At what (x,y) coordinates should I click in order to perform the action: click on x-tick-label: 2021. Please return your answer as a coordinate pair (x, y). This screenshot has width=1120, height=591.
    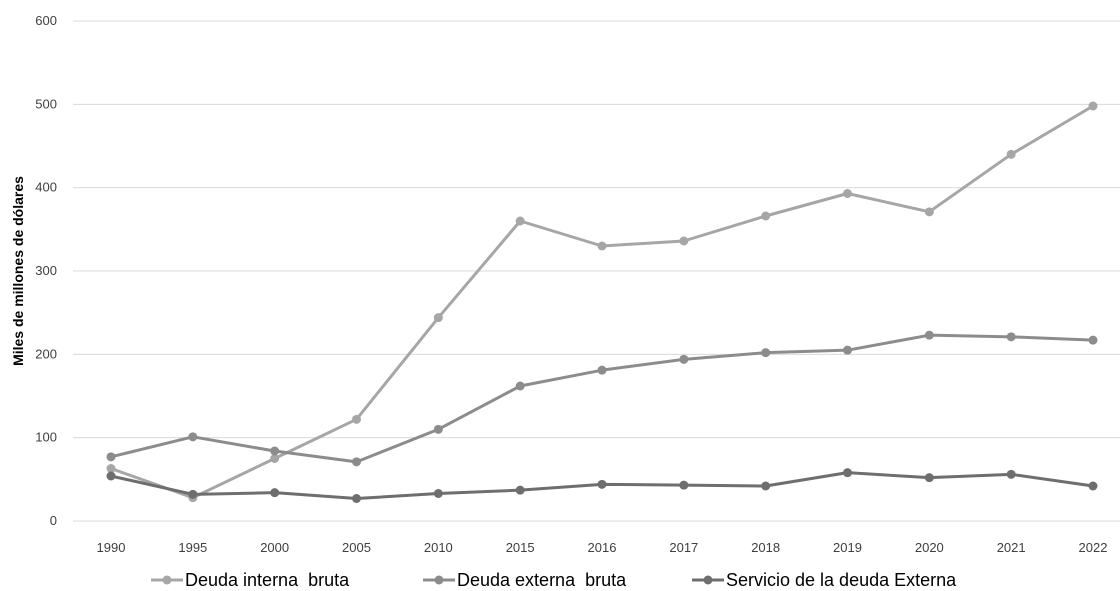
    Looking at the image, I should click on (1011, 547).